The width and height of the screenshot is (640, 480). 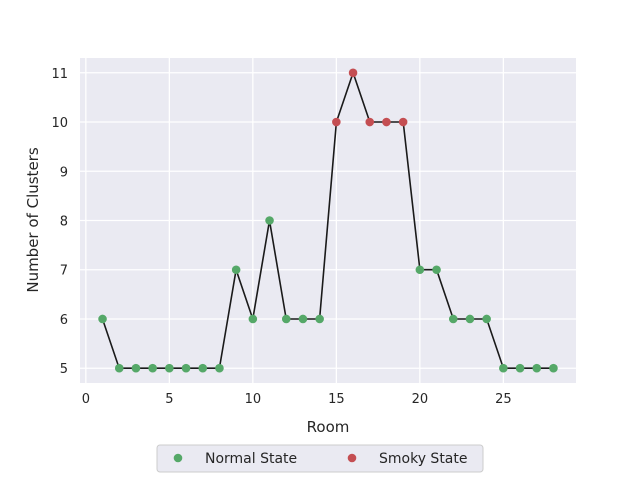 What do you see at coordinates (64, 320) in the screenshot?
I see `y-tick-label: 6` at bounding box center [64, 320].